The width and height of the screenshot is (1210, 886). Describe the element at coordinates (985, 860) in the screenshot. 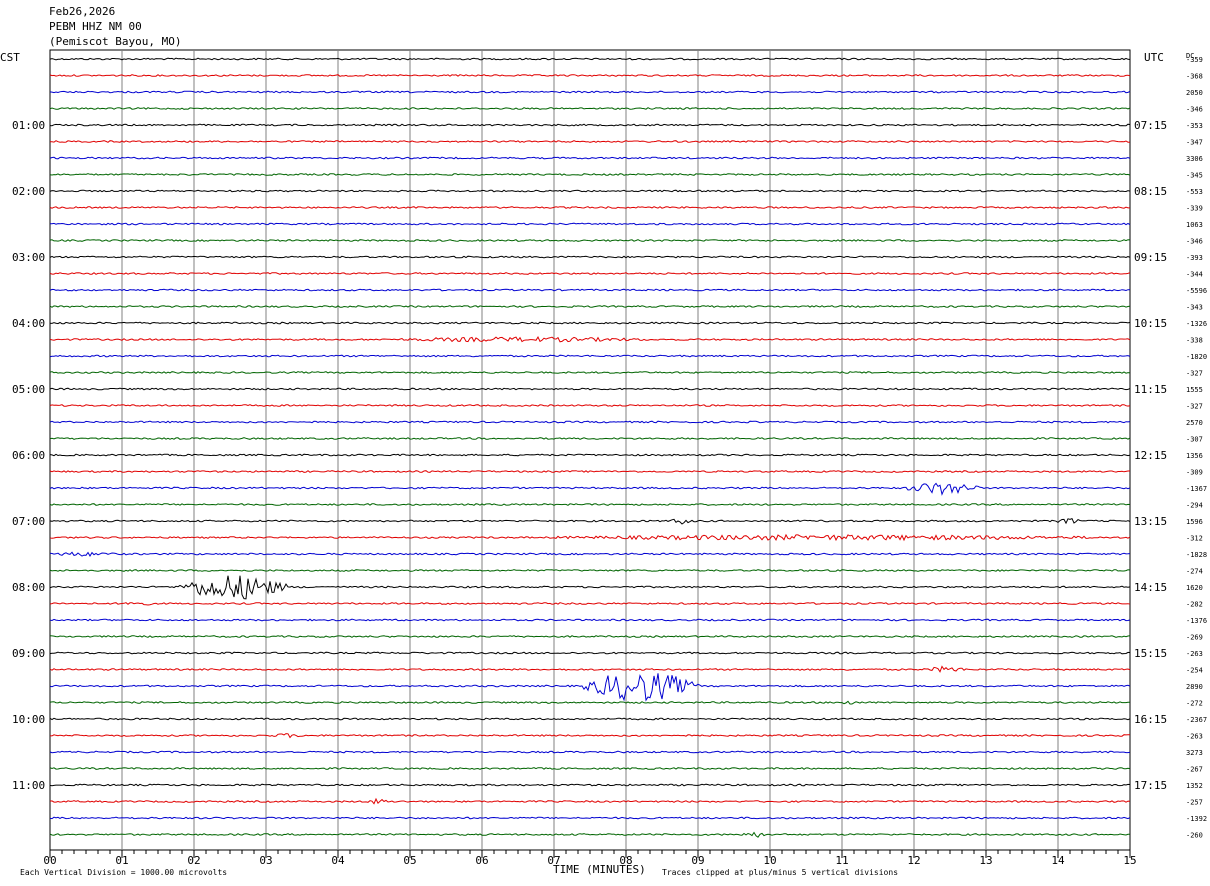

I see `x-tick-label: 13` at that location.